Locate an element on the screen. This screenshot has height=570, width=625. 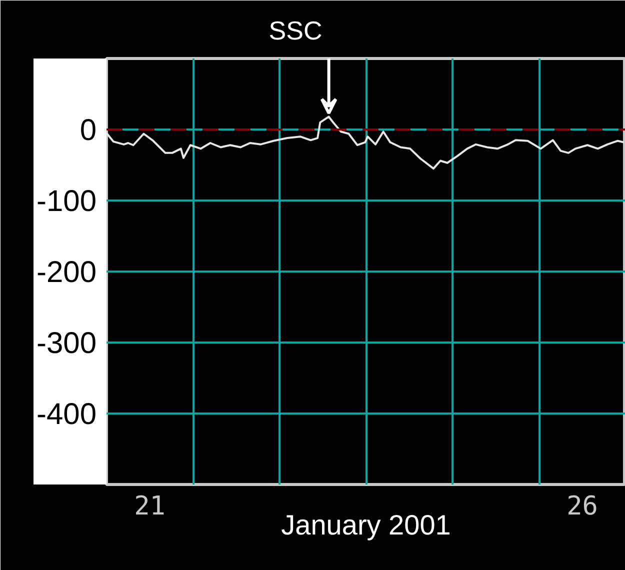
y-tick-label: -300 is located at coordinates (66, 343).